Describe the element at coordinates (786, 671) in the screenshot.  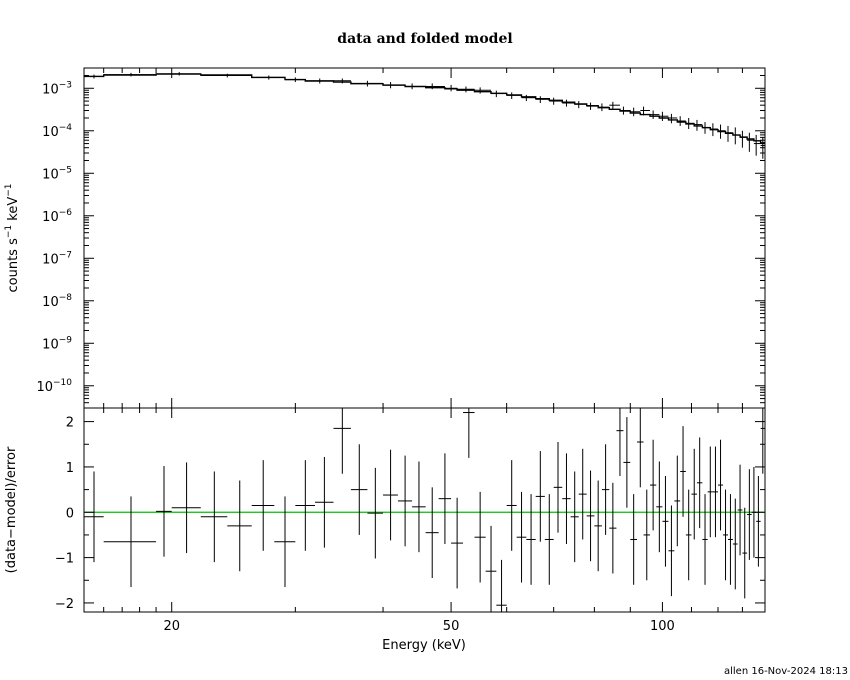
I see `footer-stamp: allen 16-Nov-2024 18:13` at that location.